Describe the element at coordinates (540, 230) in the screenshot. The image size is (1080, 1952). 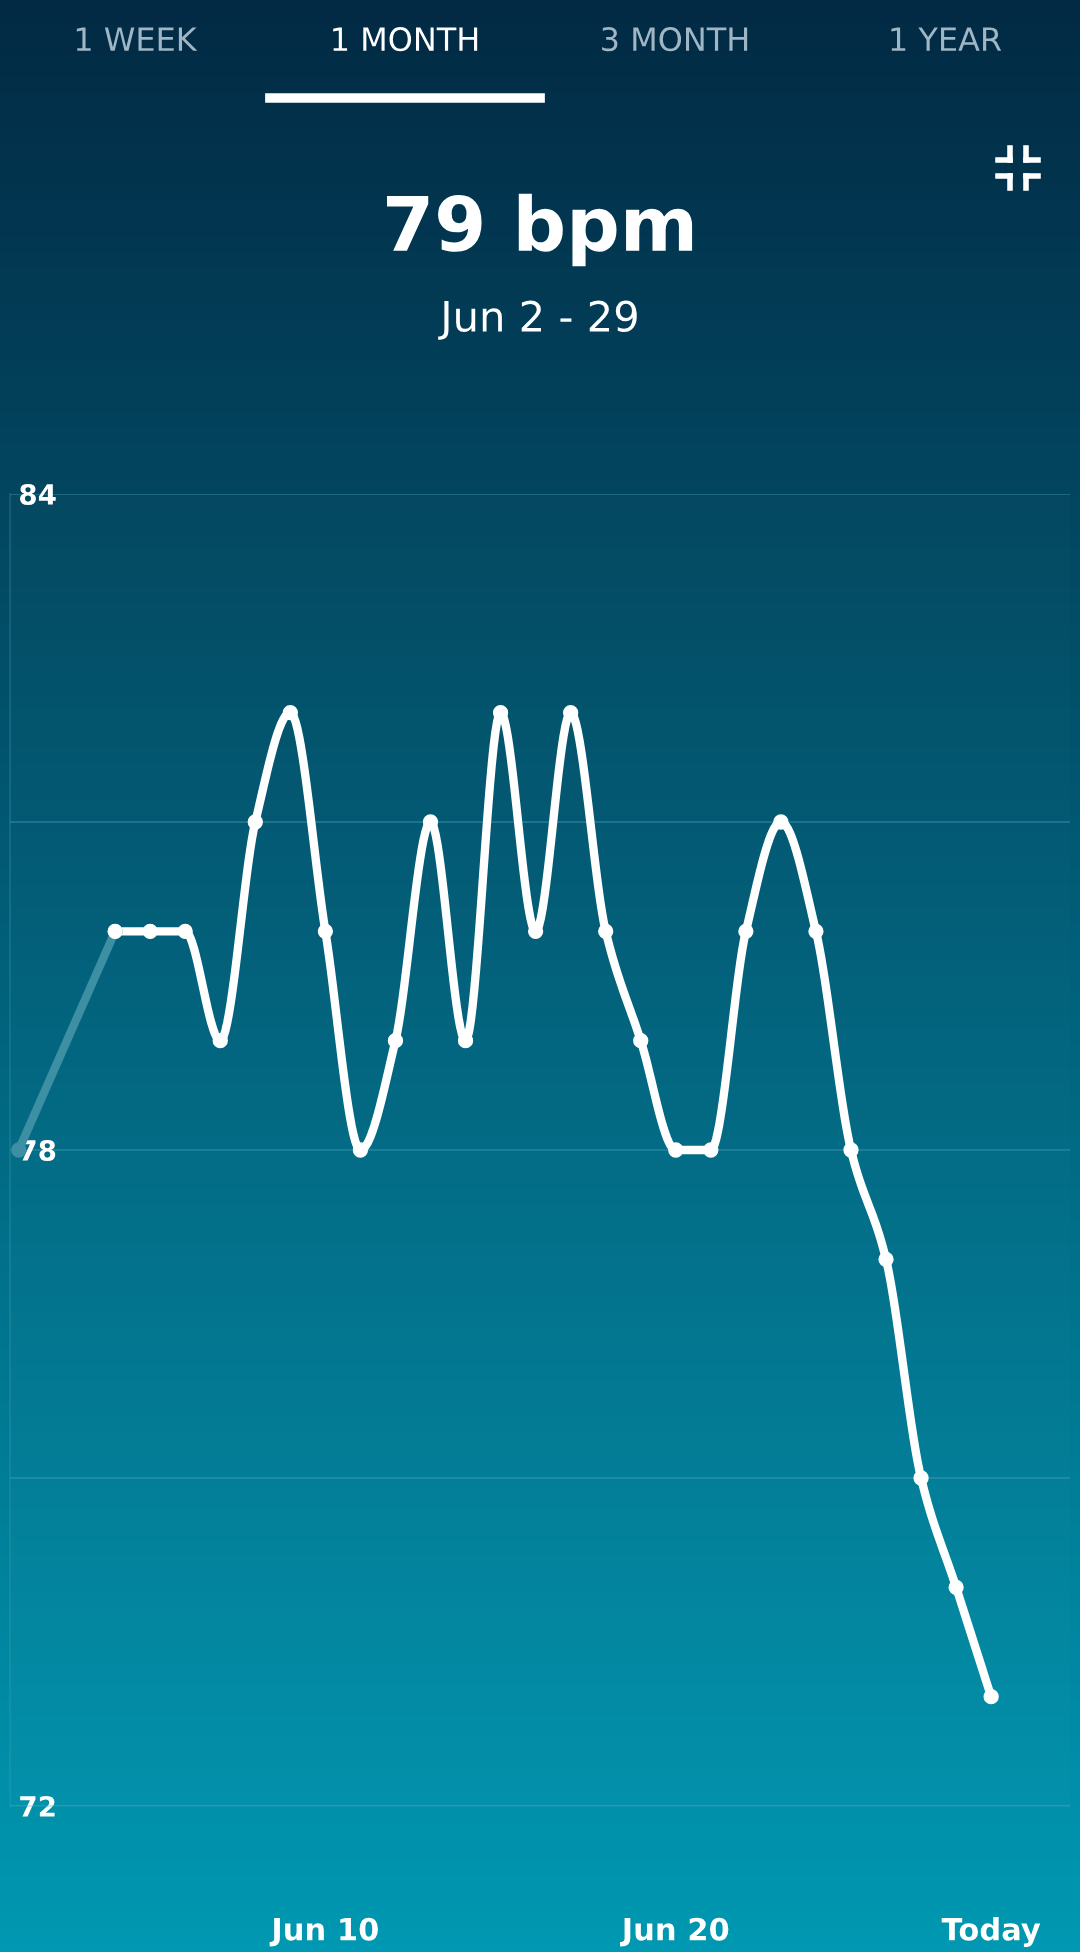
I see `chart-title: 79 bpm` at that location.